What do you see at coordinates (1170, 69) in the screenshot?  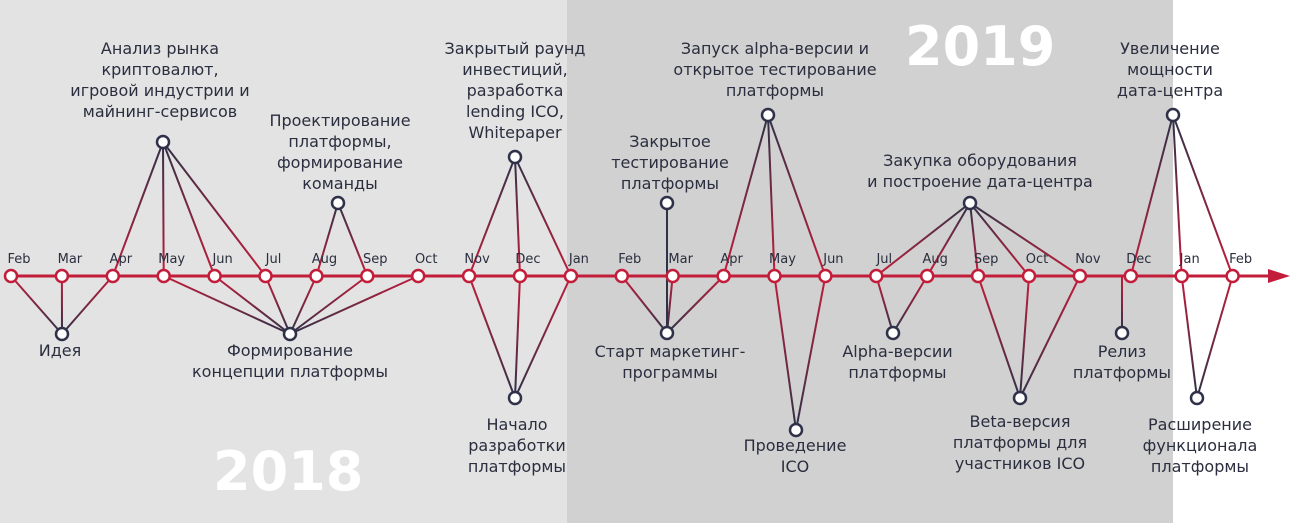 I see `event-datacenter: Увеличение мощности дата-центра` at bounding box center [1170, 69].